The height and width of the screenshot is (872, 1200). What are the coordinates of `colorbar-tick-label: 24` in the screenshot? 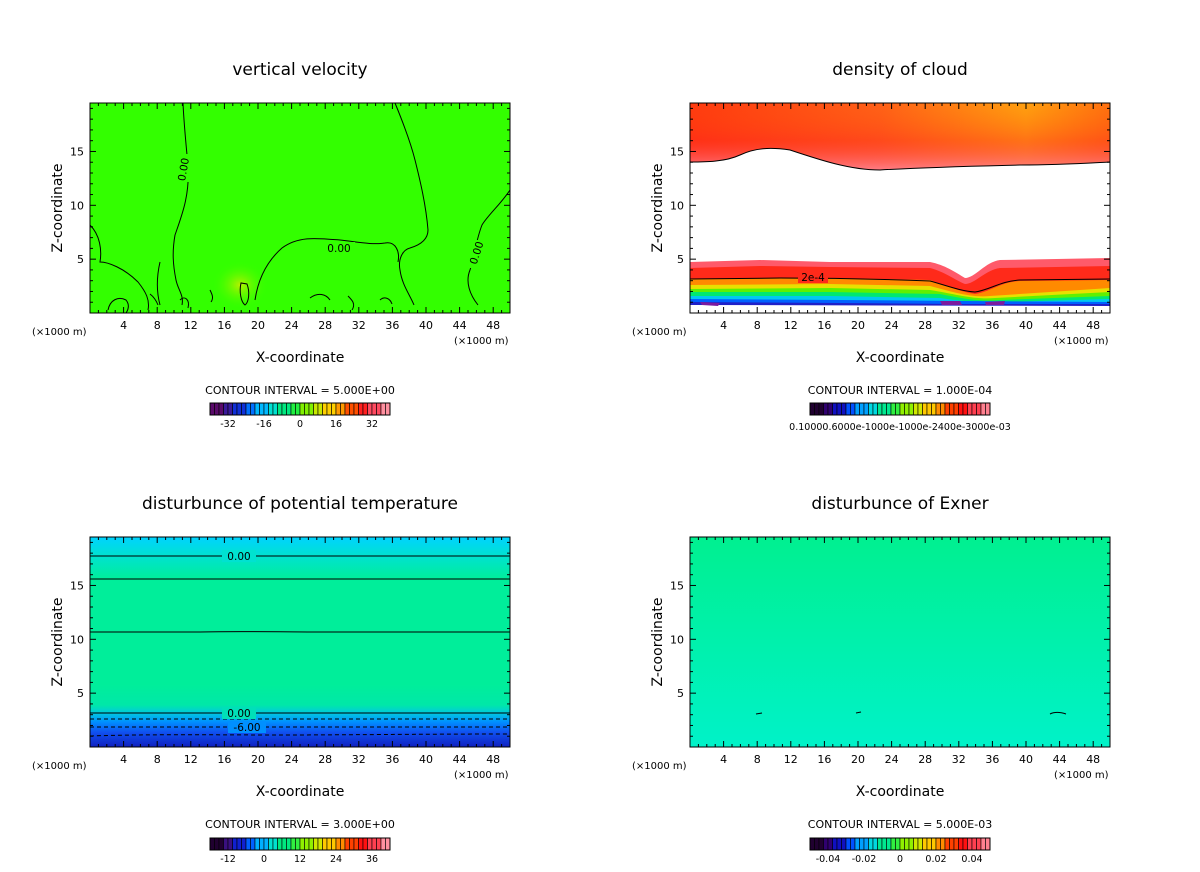 It's located at (336, 859).